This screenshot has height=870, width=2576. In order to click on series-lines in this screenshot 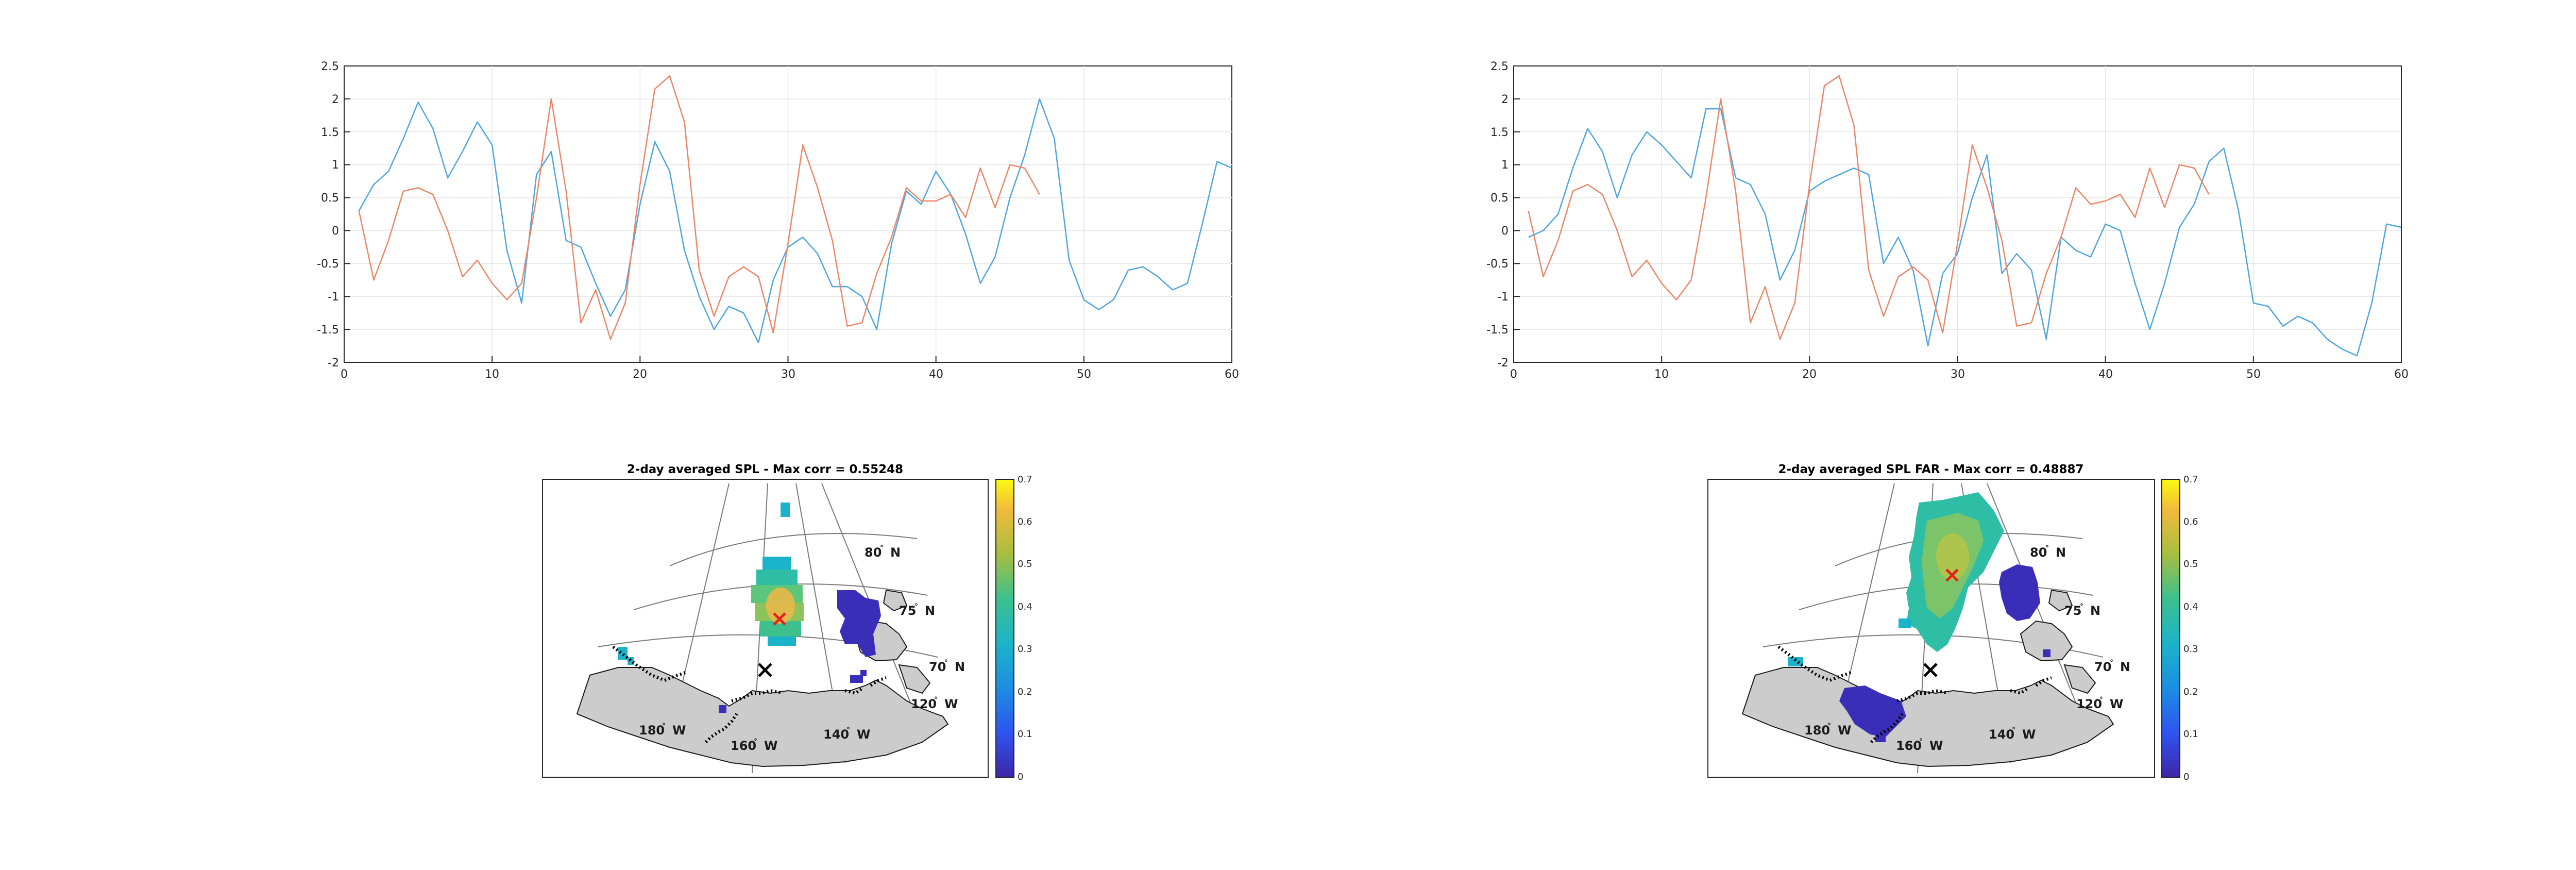, I will do `click(795, 209)`.